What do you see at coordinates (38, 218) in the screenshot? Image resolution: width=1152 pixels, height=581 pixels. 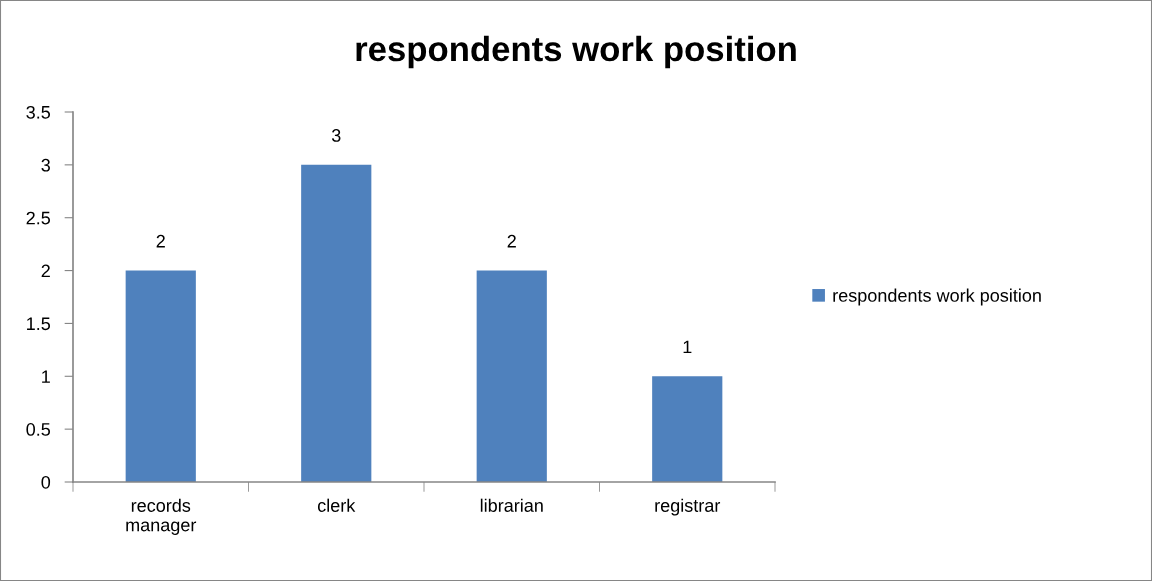 I see `y-tick-label: 2.5` at bounding box center [38, 218].